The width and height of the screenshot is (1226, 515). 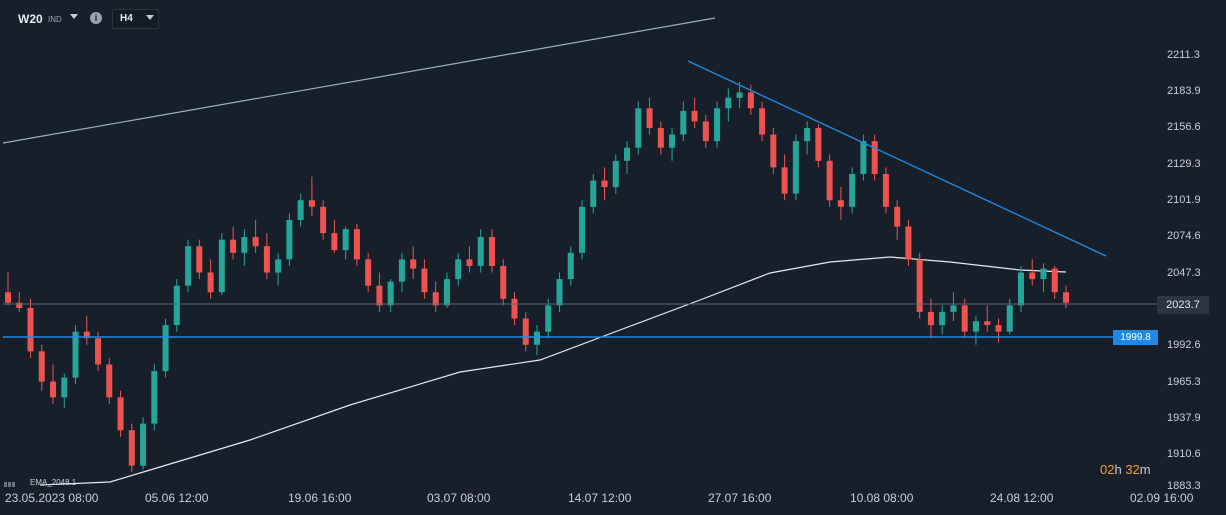 I want to click on time-axis-label: 24.08 12:00, so click(x=1022, y=498).